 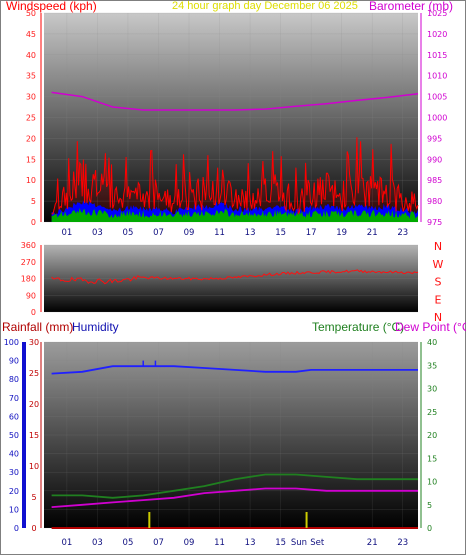 What do you see at coordinates (429, 528) in the screenshot?
I see `temperature-tick-label: 0` at bounding box center [429, 528].